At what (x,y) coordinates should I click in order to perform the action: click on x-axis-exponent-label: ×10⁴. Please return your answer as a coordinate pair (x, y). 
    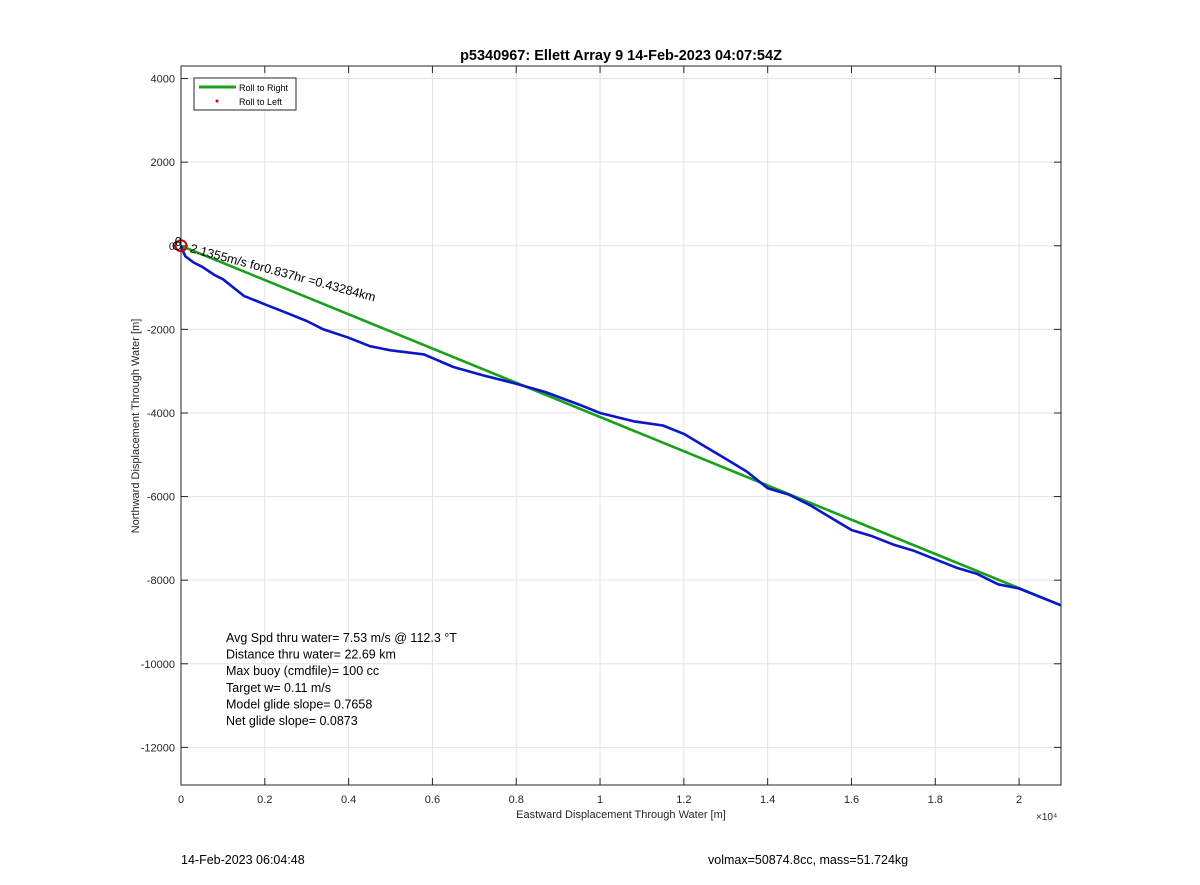
    Looking at the image, I should click on (1046, 817).